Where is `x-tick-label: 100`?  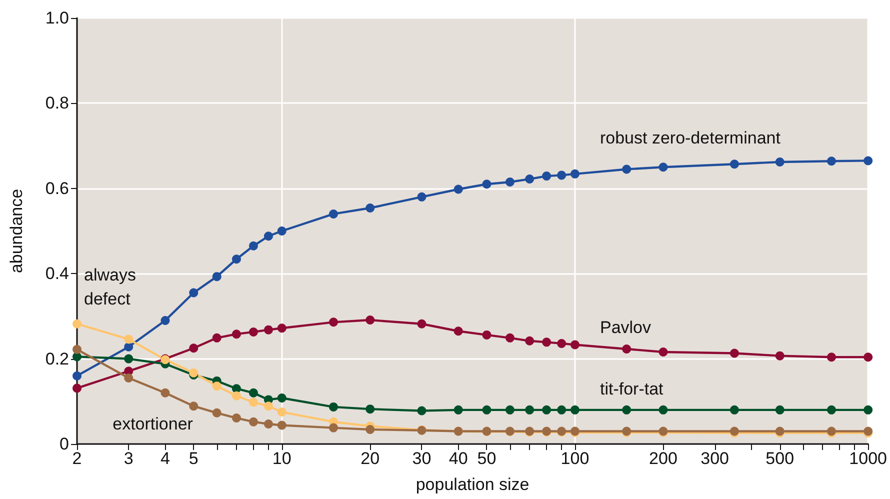 x-tick-label: 100 is located at coordinates (575, 458).